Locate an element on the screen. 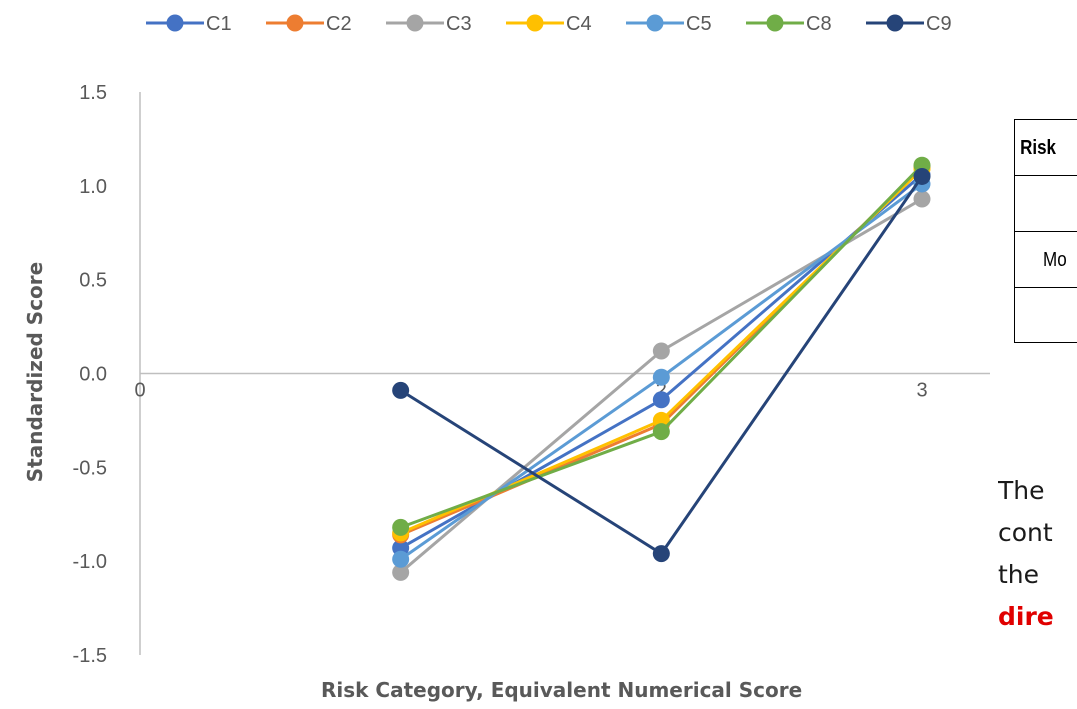  legend-item-c8: C8 is located at coordinates (789, 24).